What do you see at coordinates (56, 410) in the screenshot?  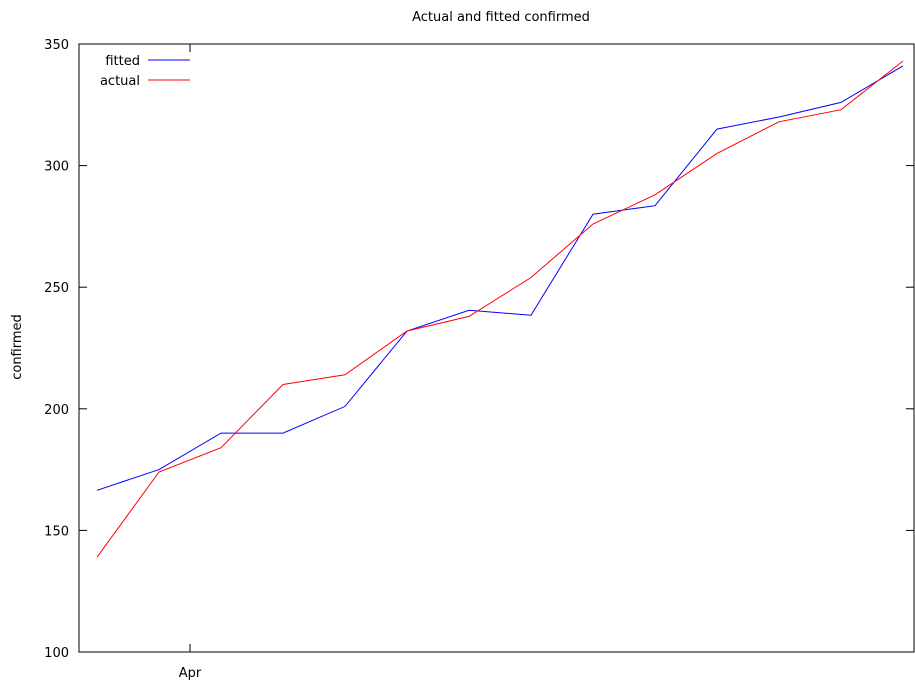 I see `y-tick-label: 200` at bounding box center [56, 410].